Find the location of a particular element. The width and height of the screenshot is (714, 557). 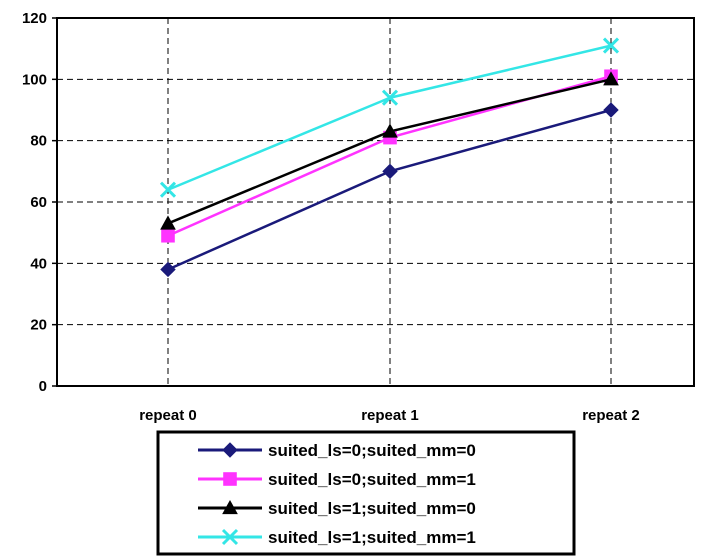

x-tick-label: repeat 0 is located at coordinates (168, 415).